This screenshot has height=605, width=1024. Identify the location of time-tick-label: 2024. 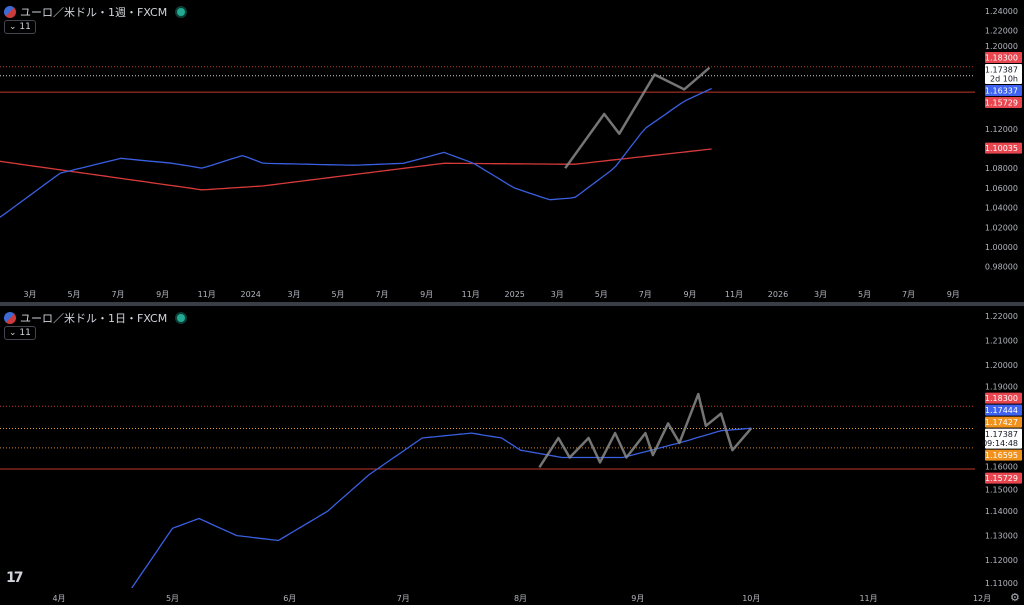
(251, 294).